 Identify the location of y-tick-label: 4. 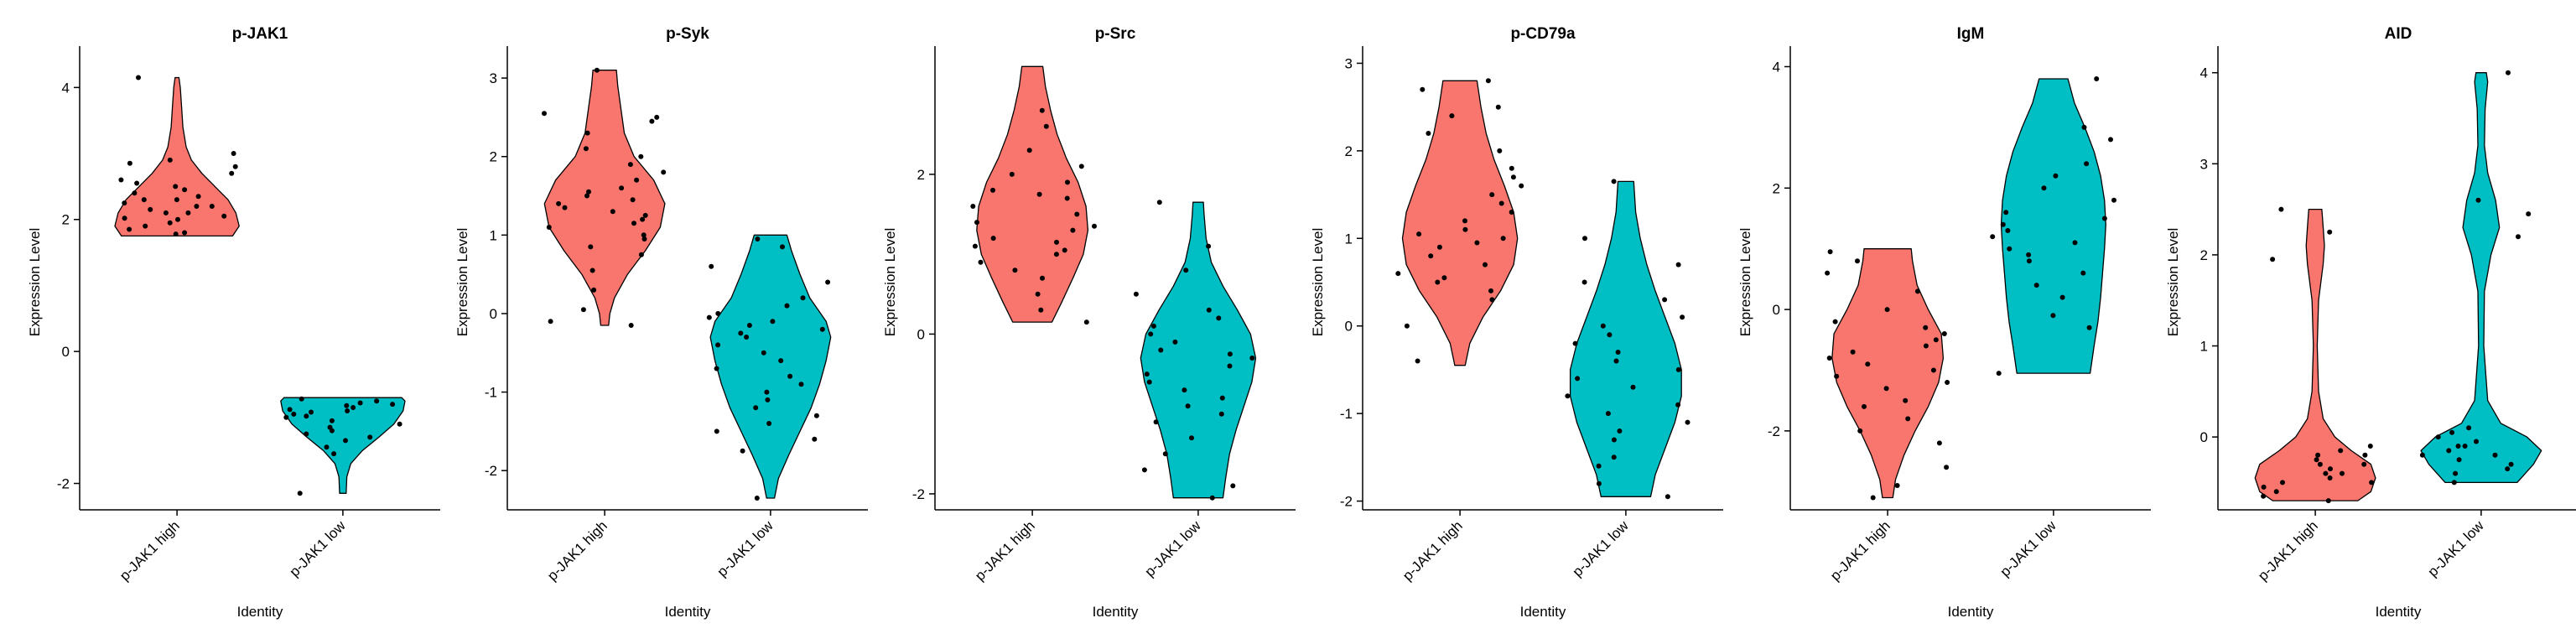
(66, 88).